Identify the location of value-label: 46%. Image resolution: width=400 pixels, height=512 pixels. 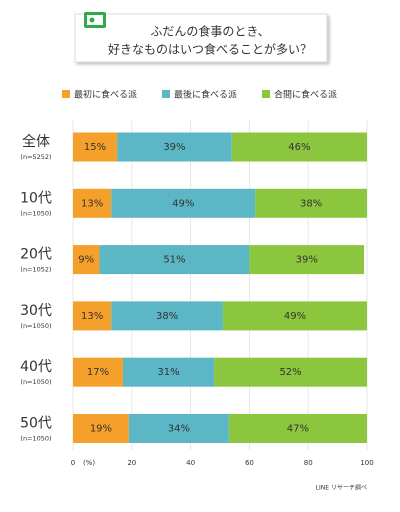
(299, 147).